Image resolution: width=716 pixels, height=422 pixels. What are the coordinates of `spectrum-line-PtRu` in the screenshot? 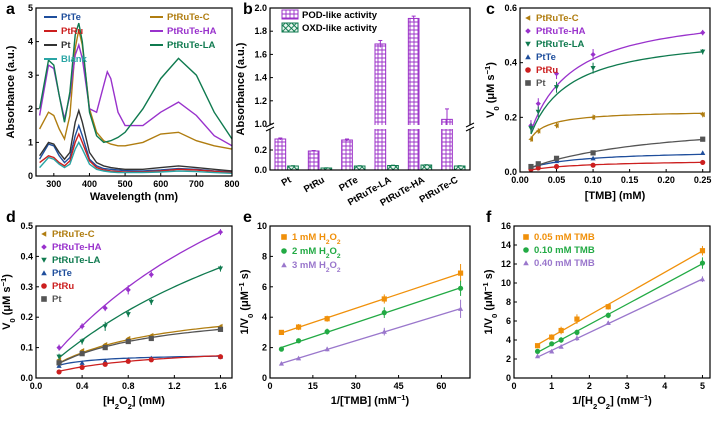 It's located at (135, 153).